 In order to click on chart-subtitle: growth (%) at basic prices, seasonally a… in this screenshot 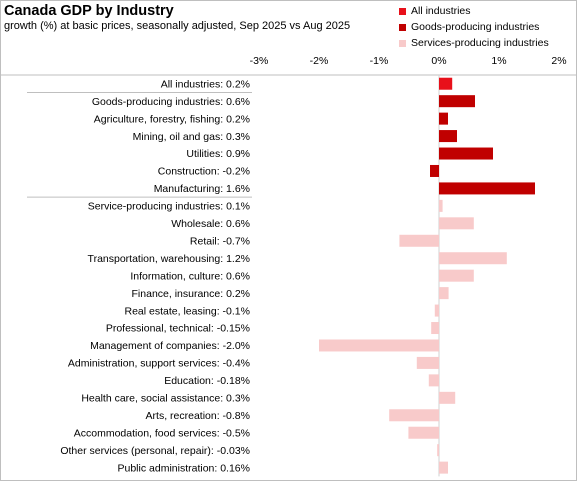, I will do `click(177, 26)`.